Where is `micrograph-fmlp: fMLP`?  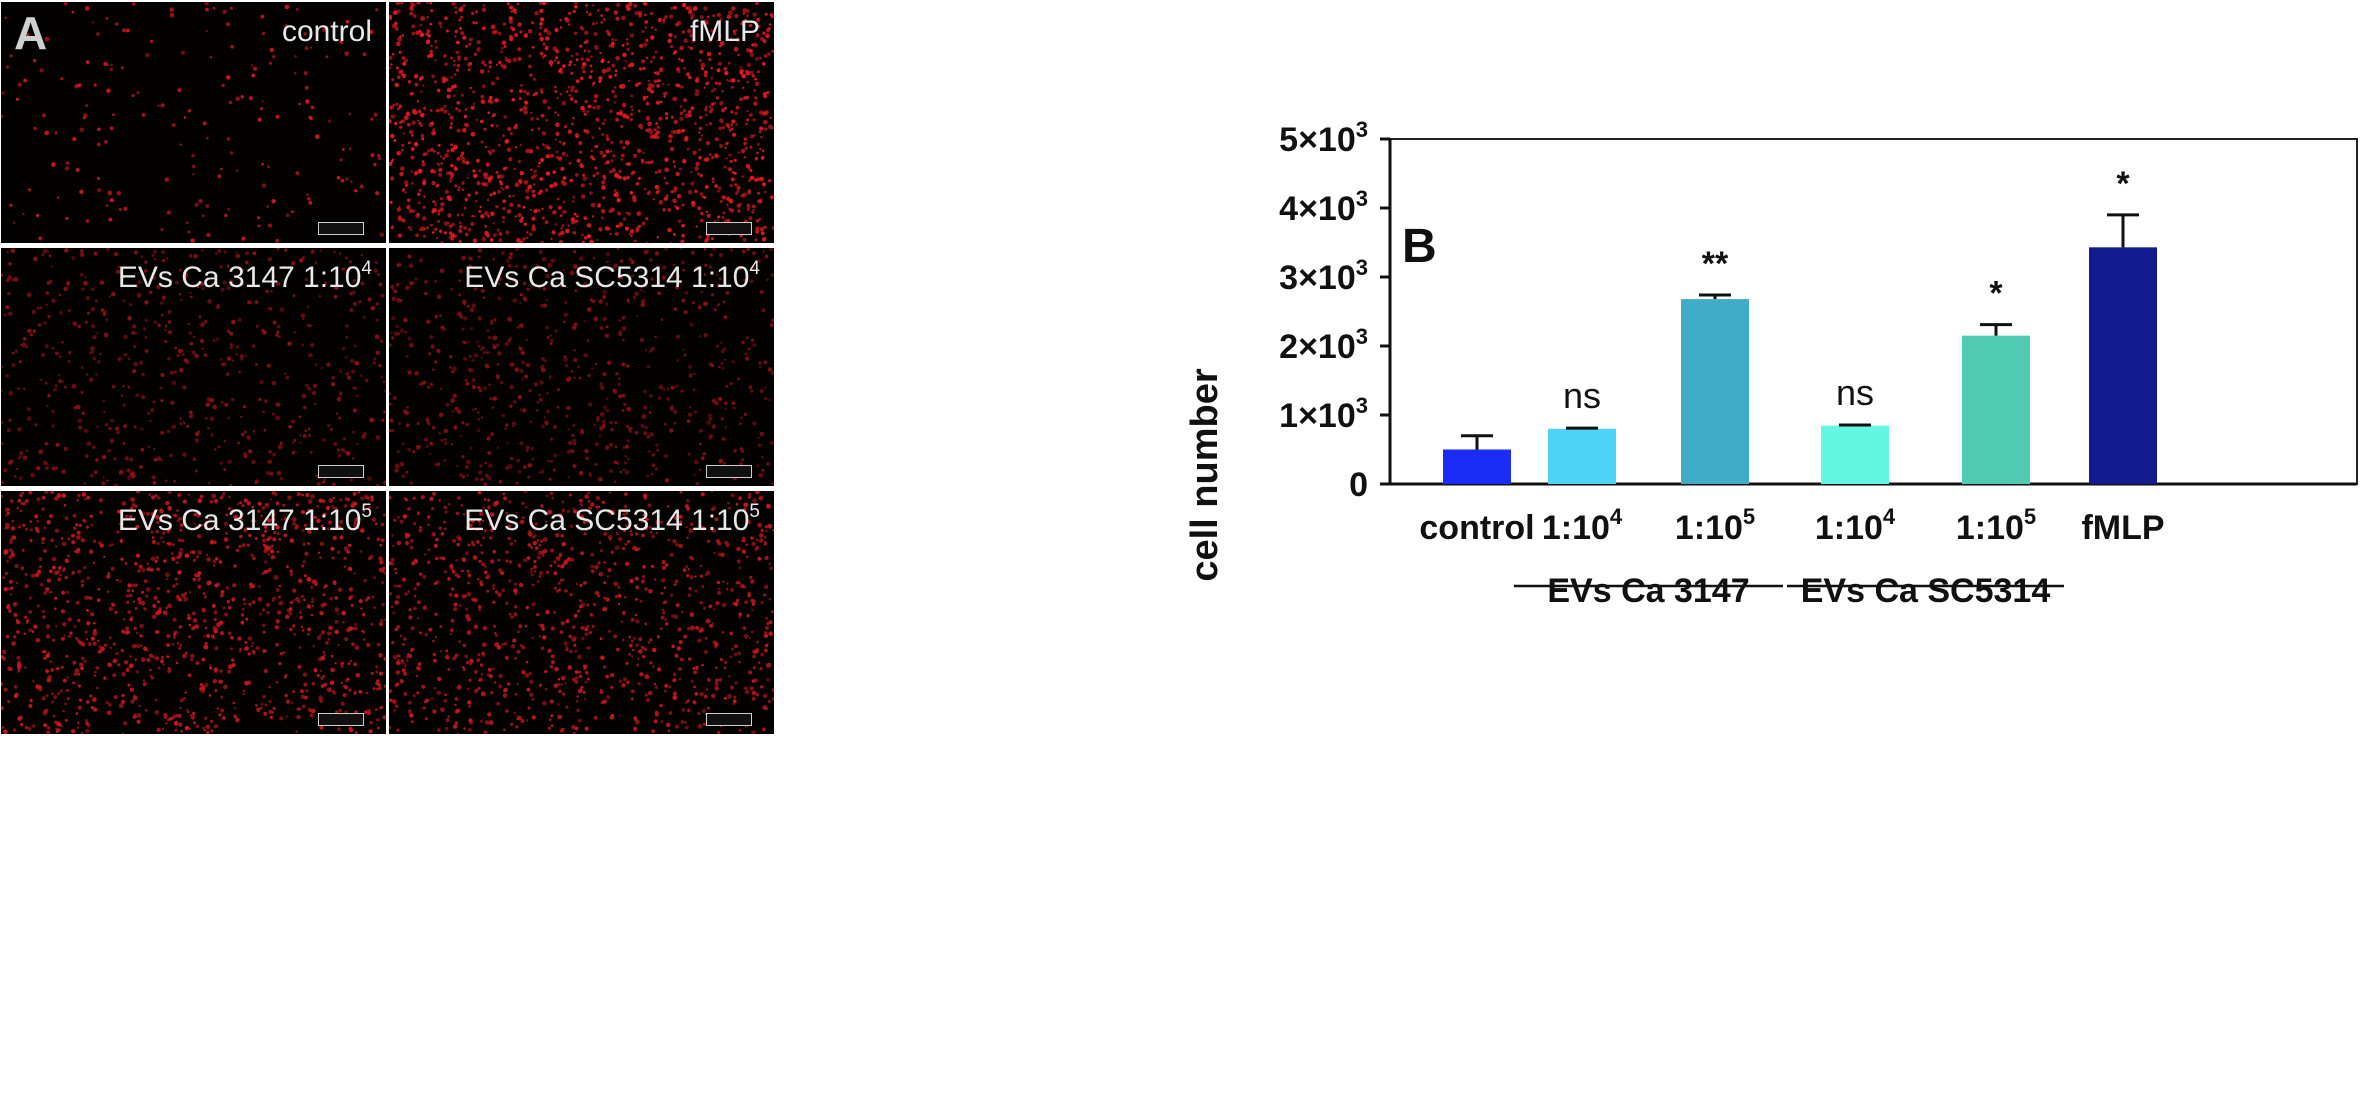 micrograph-fmlp: fMLP is located at coordinates (581, 122).